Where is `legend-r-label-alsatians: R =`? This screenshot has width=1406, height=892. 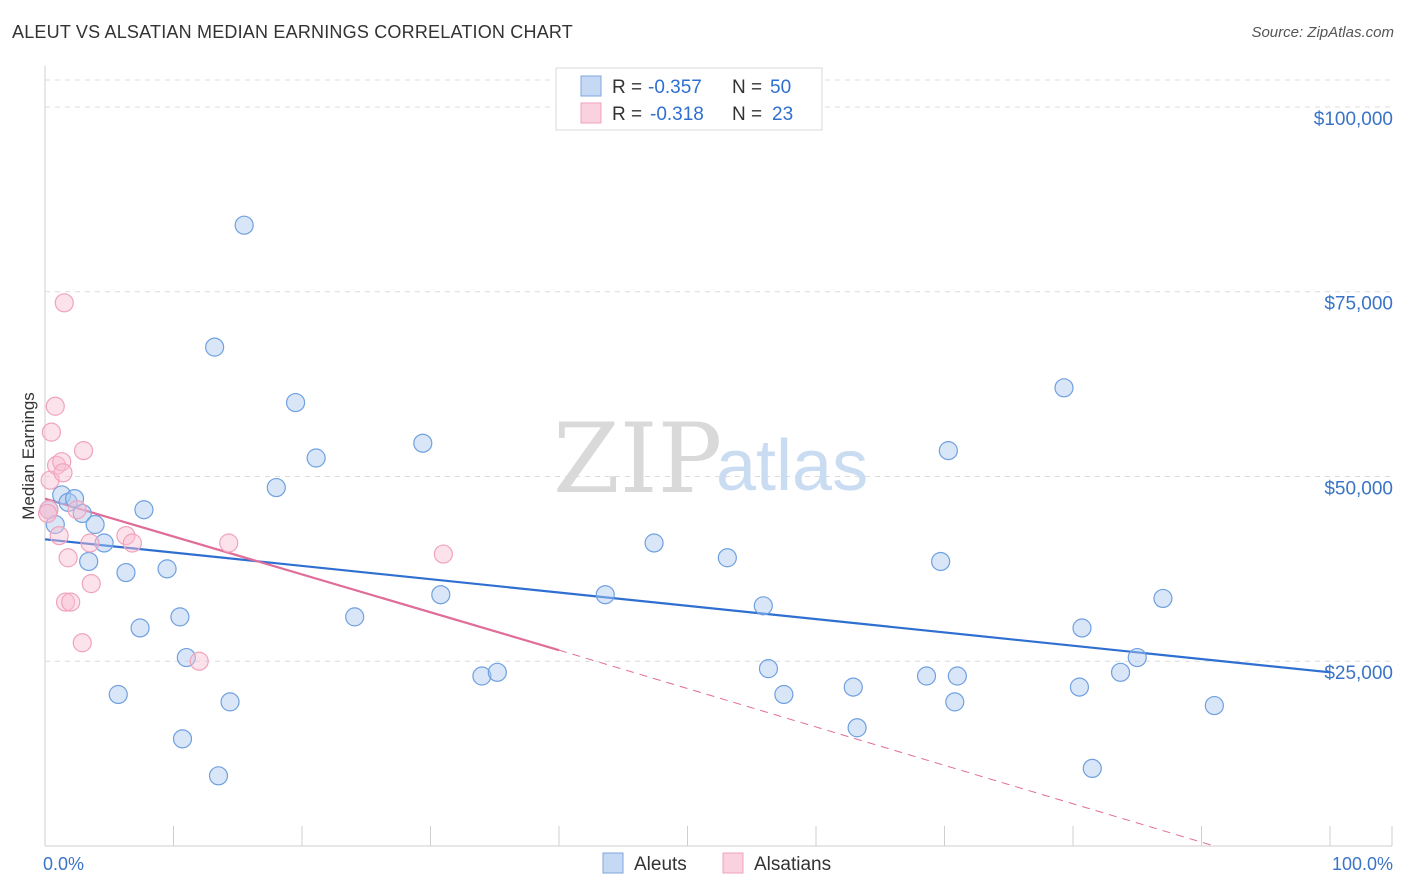
legend-r-label-alsatians: R = is located at coordinates (627, 114).